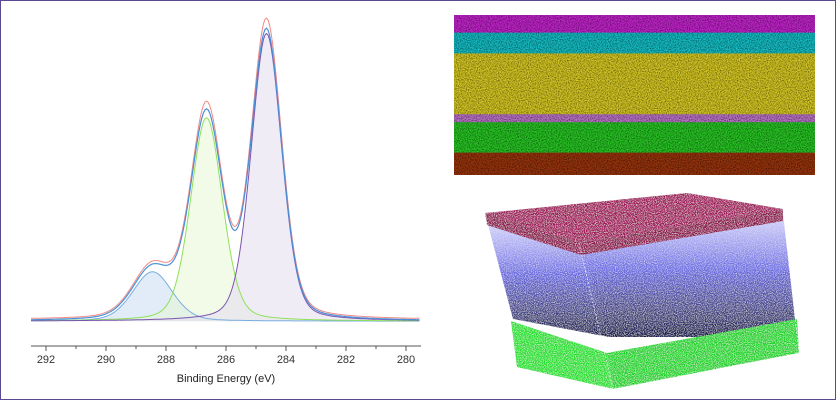  I want to click on x-tick-label: 290, so click(106, 360).